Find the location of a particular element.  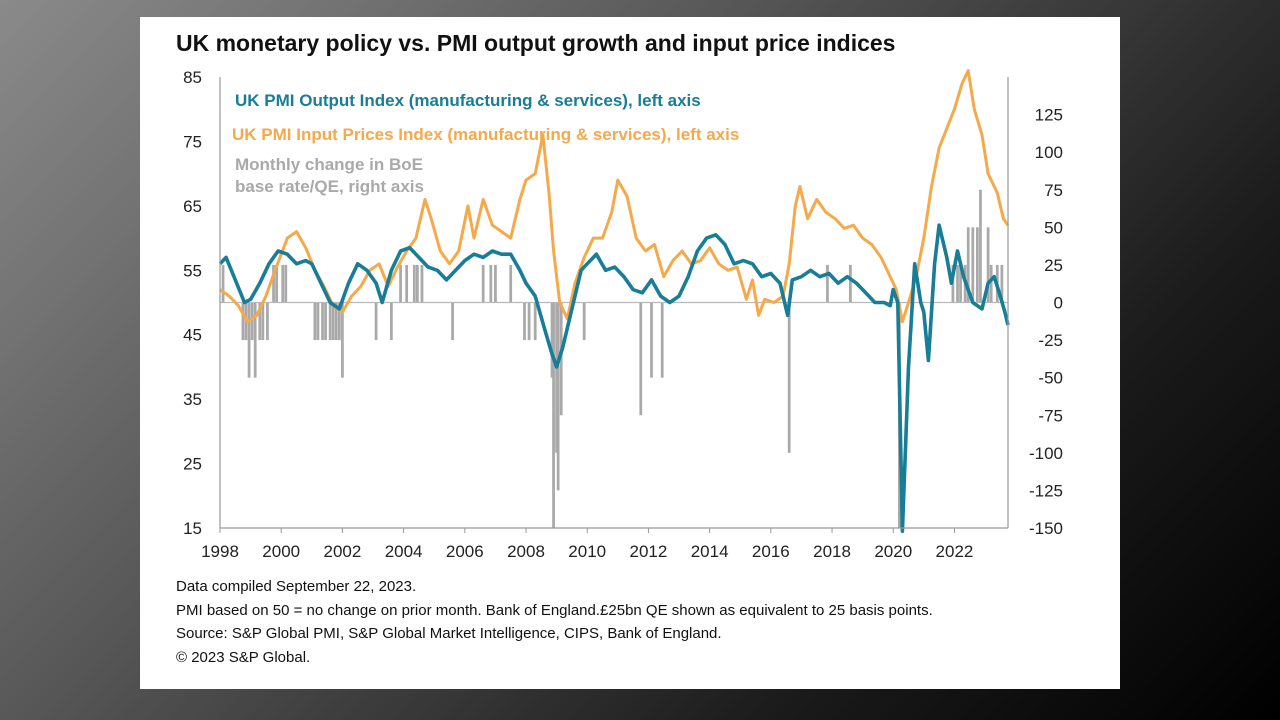

left-axis-tick-label: 85 is located at coordinates (192, 77).